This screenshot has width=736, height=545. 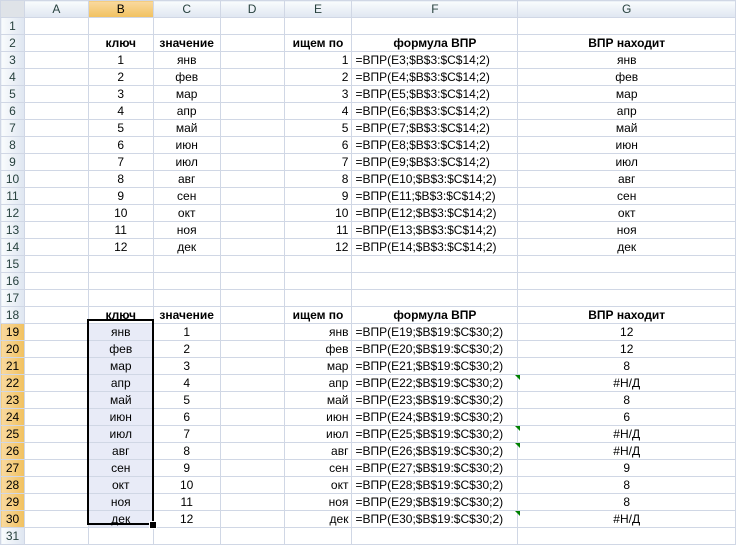 I want to click on row-header: 8, so click(x=12, y=145).